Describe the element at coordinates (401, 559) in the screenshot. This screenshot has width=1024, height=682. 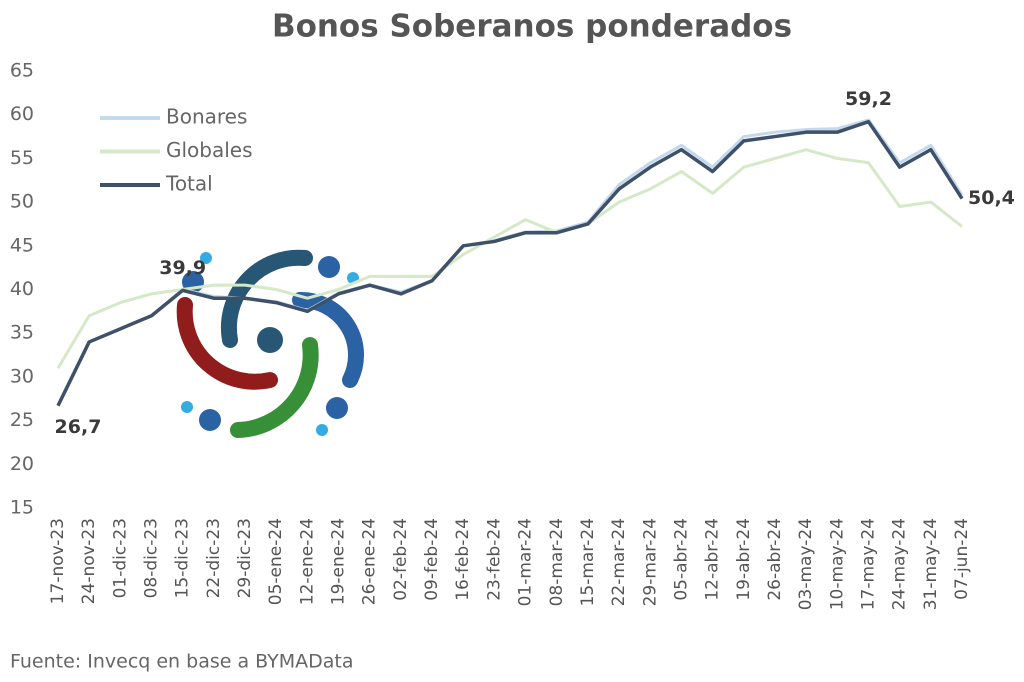
I see `x-tick-label: 02-feb-24` at that location.